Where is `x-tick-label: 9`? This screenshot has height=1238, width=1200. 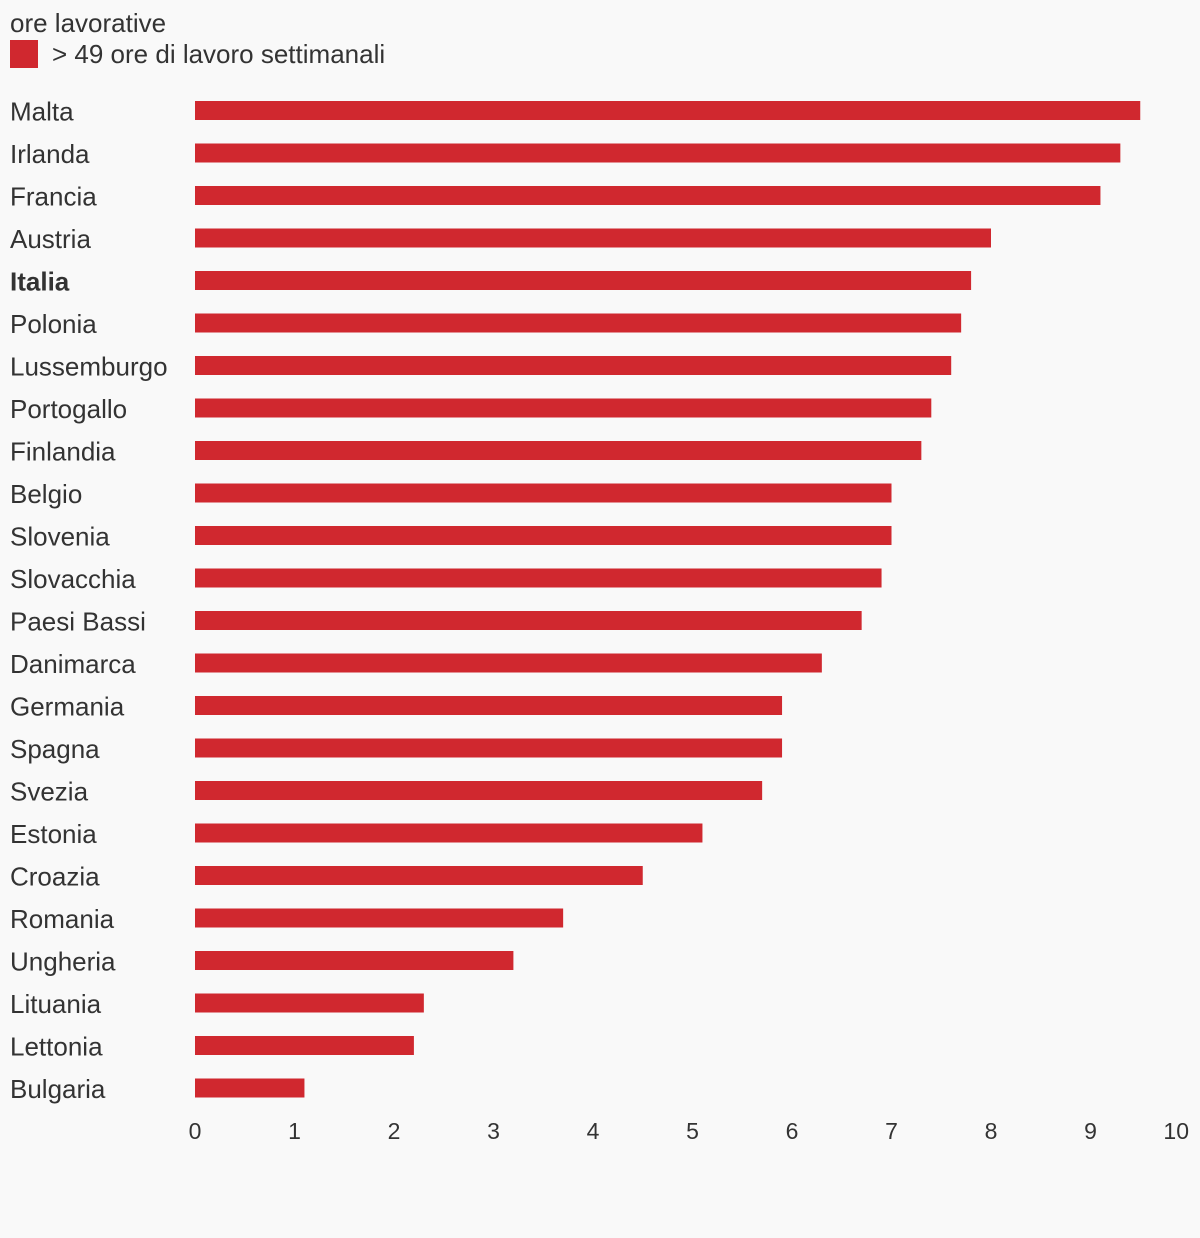 x-tick-label: 9 is located at coordinates (1090, 1131).